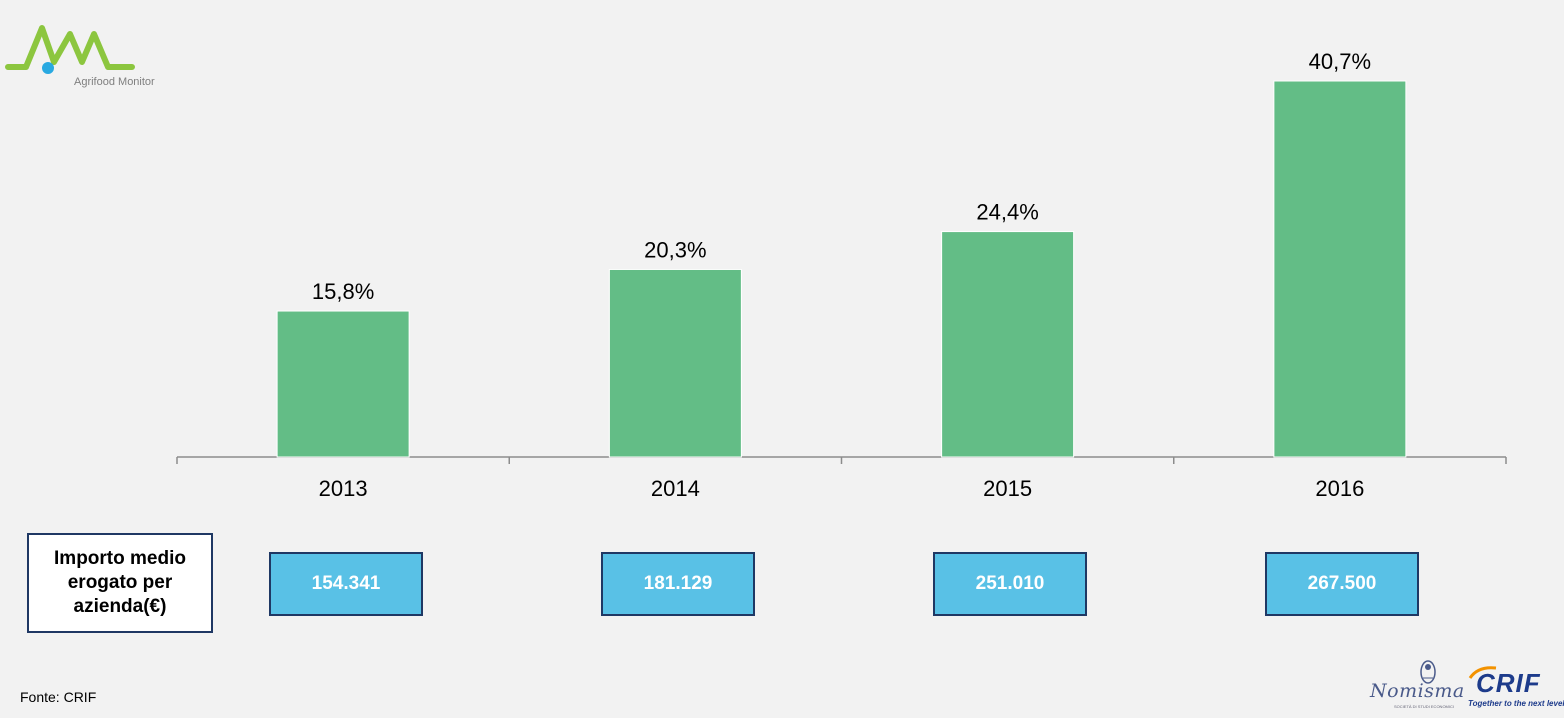 This screenshot has height=718, width=1564. What do you see at coordinates (1007, 212) in the screenshot?
I see `data-label-2015: 24,4%` at bounding box center [1007, 212].